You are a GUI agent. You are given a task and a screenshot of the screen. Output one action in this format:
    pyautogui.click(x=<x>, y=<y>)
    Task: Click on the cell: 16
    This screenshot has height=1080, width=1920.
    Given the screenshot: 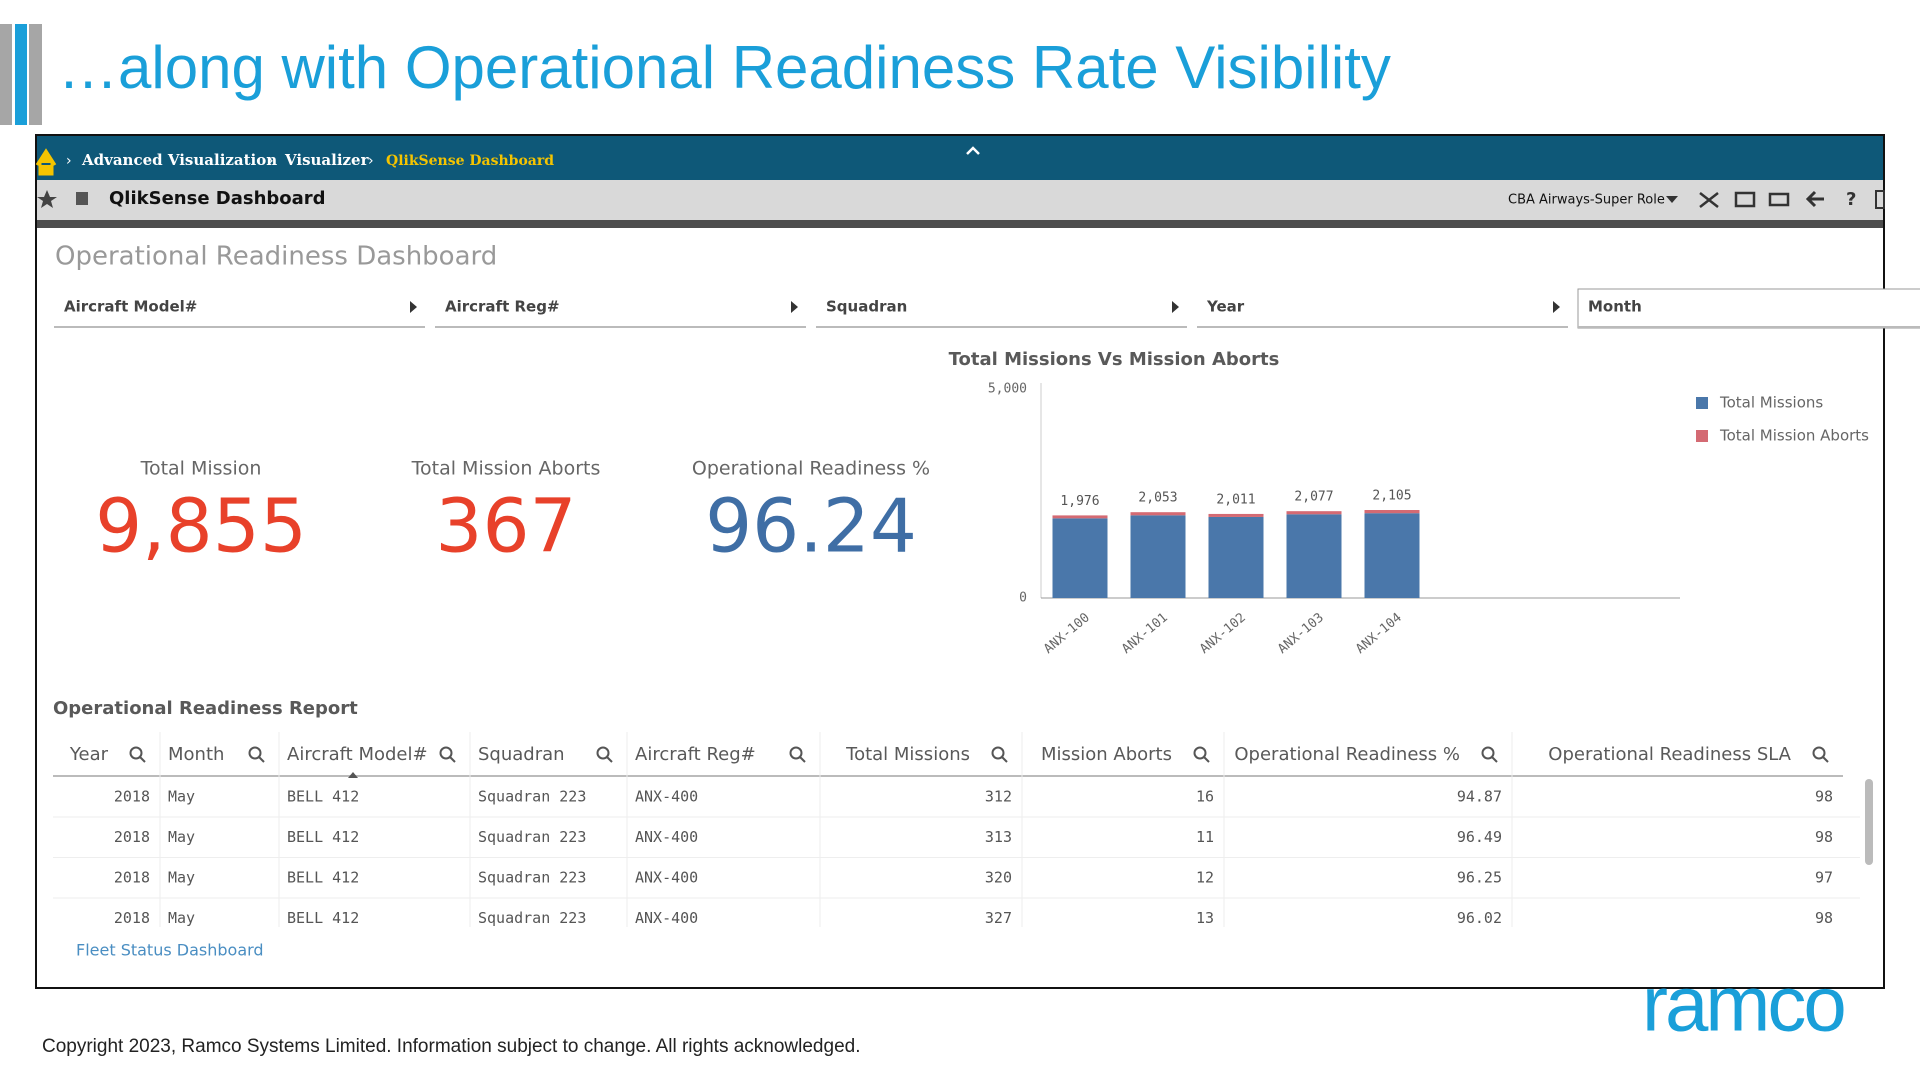 What is the action you would take?
    pyautogui.click(x=1205, y=797)
    